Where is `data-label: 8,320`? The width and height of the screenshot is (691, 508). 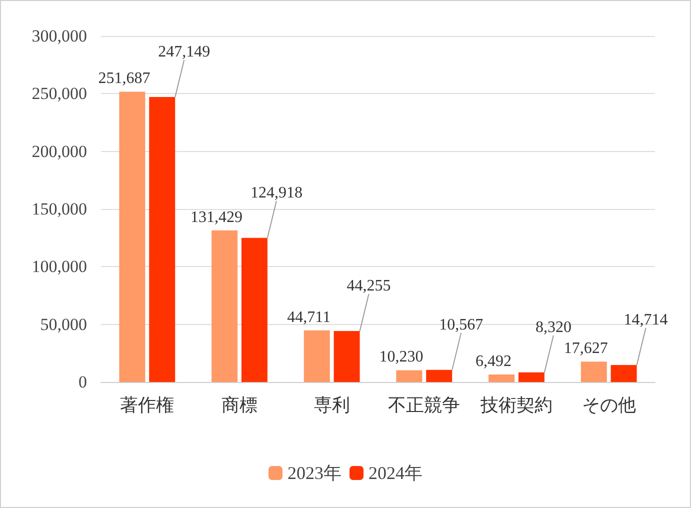 data-label: 8,320 is located at coordinates (553, 327).